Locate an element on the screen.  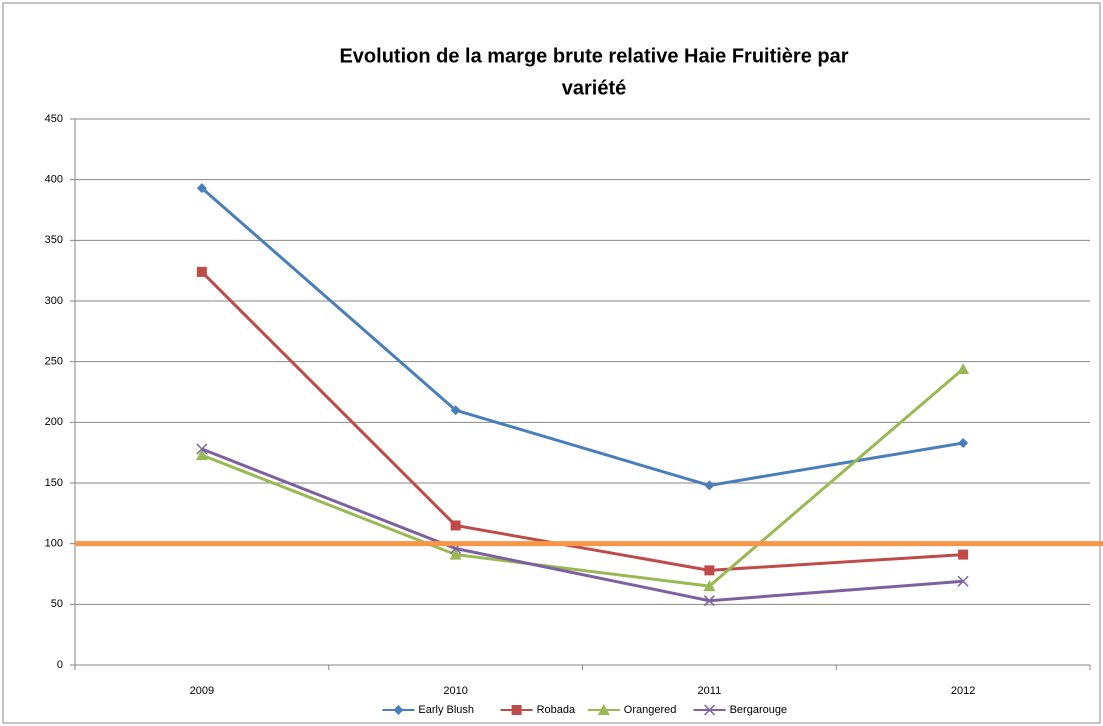
y-tick-label: 0 is located at coordinates (60, 665).